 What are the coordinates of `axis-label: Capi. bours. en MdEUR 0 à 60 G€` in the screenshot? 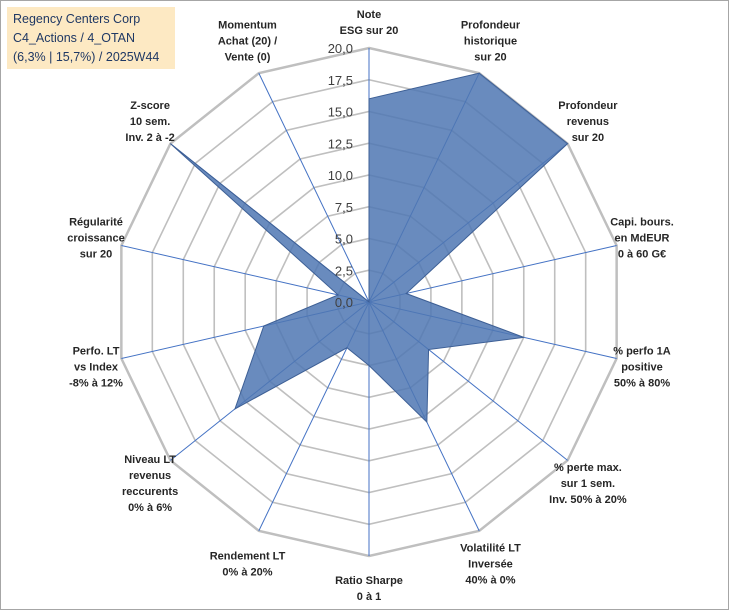 It's located at (642, 238).